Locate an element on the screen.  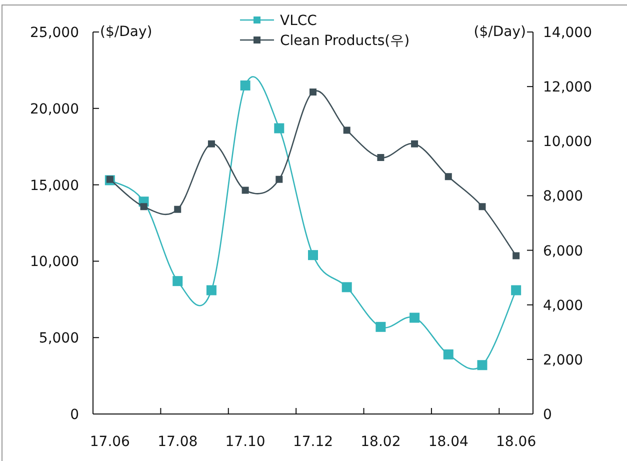
y-tick-label: 20,000 is located at coordinates (54, 109).